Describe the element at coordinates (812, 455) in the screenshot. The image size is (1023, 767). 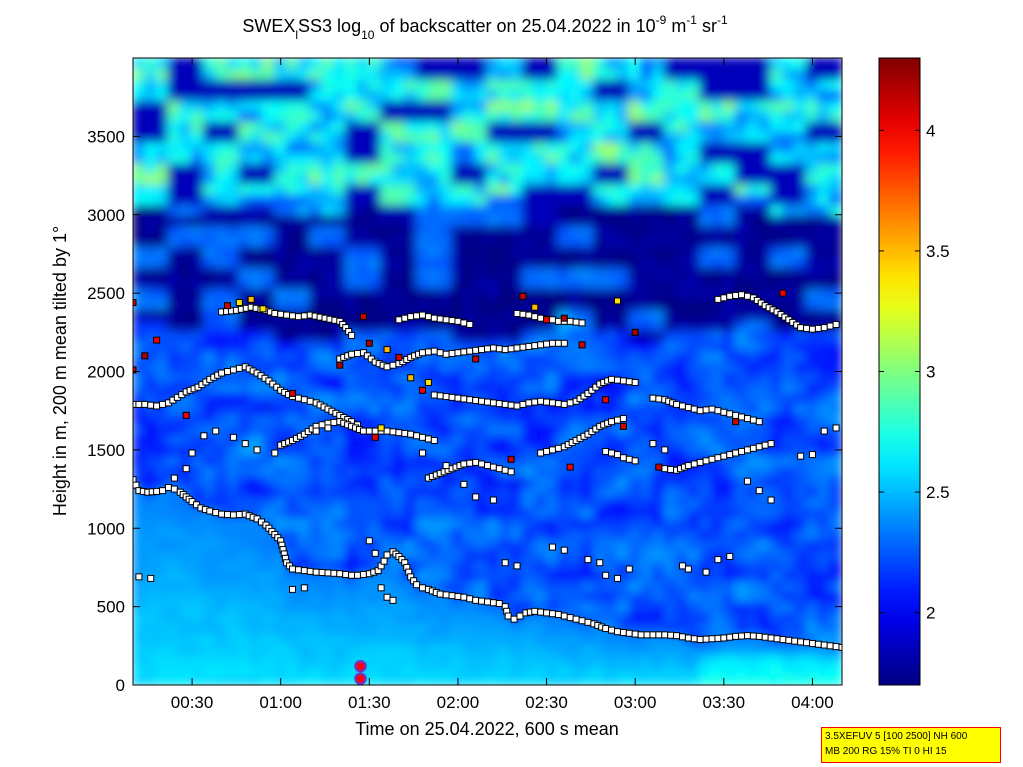
I see `scatter-point` at that location.